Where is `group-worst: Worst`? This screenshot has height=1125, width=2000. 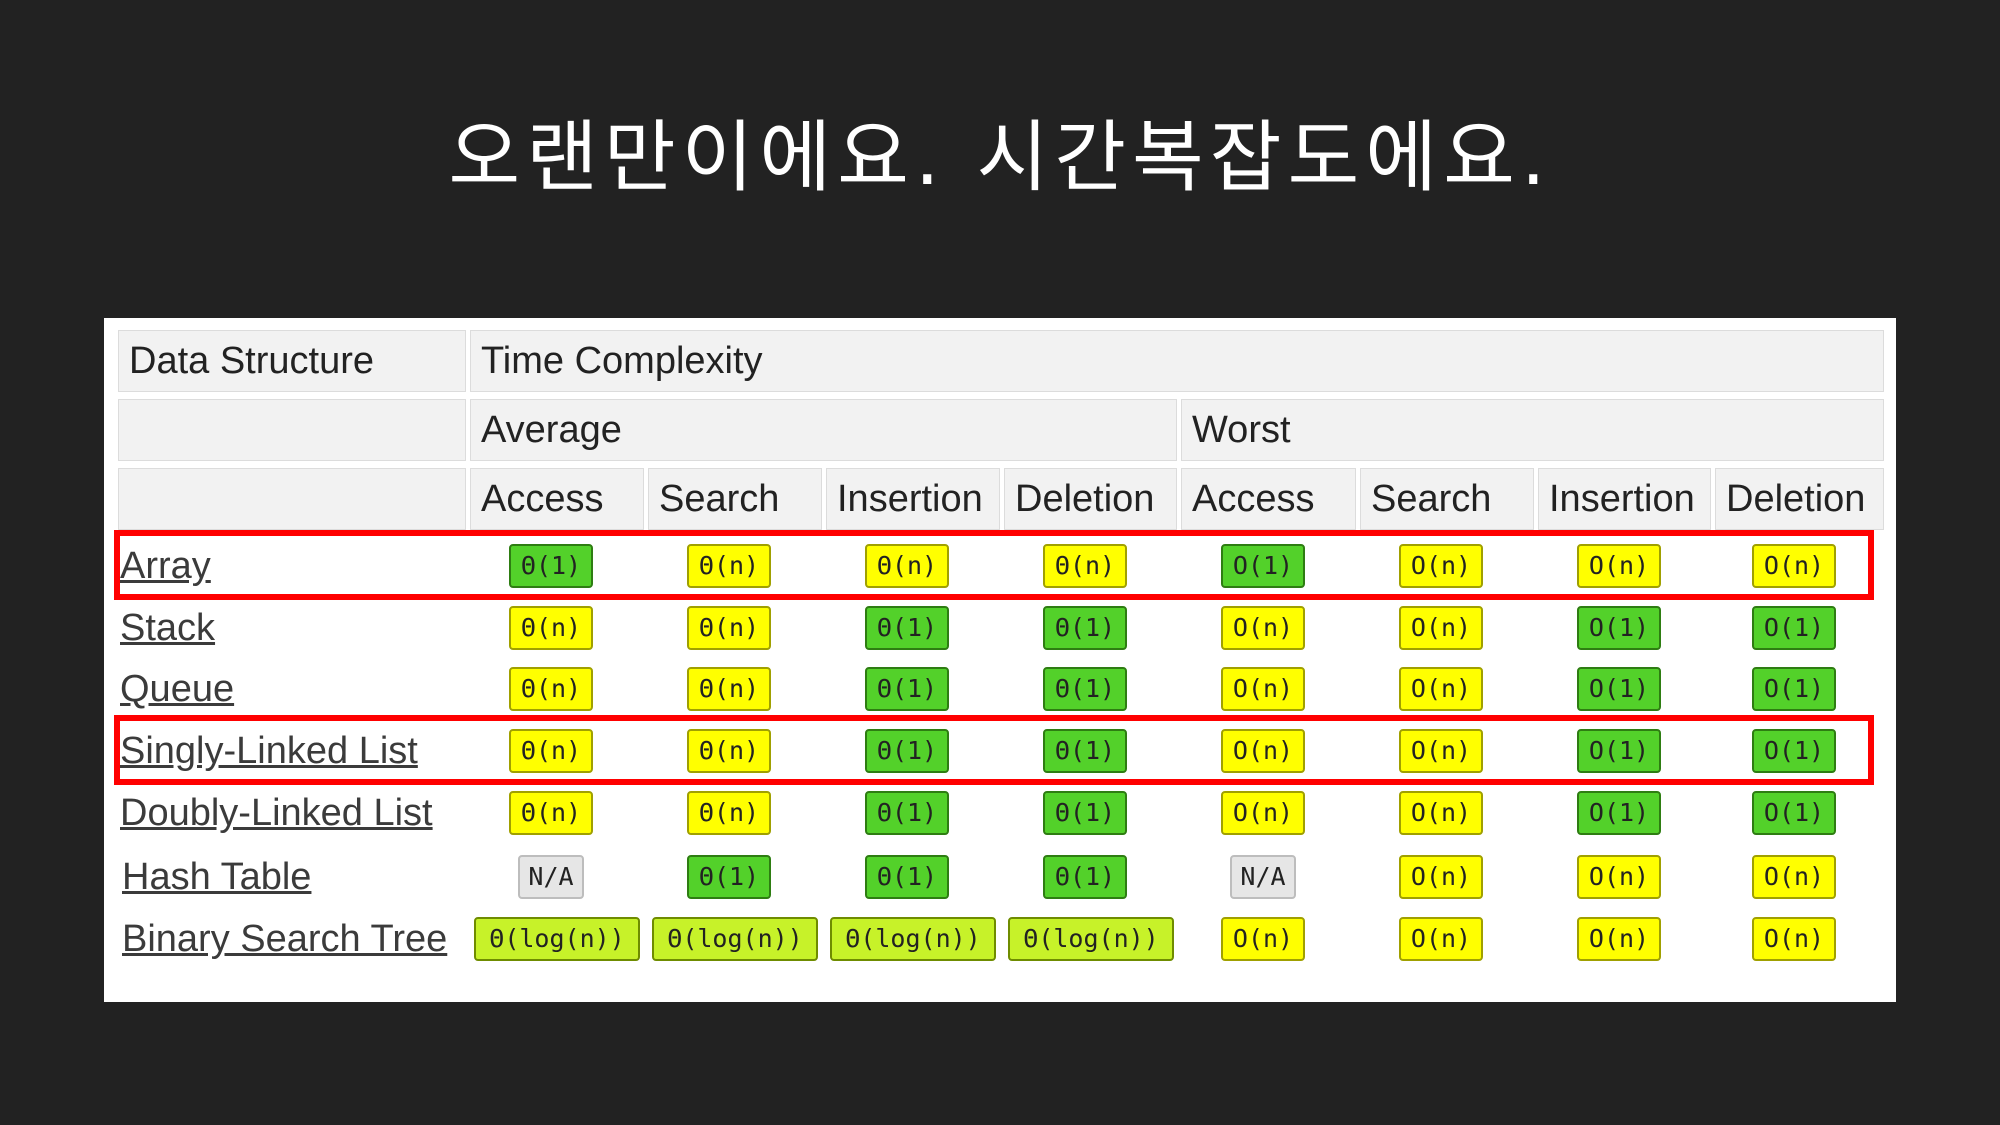
group-worst: Worst is located at coordinates (1532, 430).